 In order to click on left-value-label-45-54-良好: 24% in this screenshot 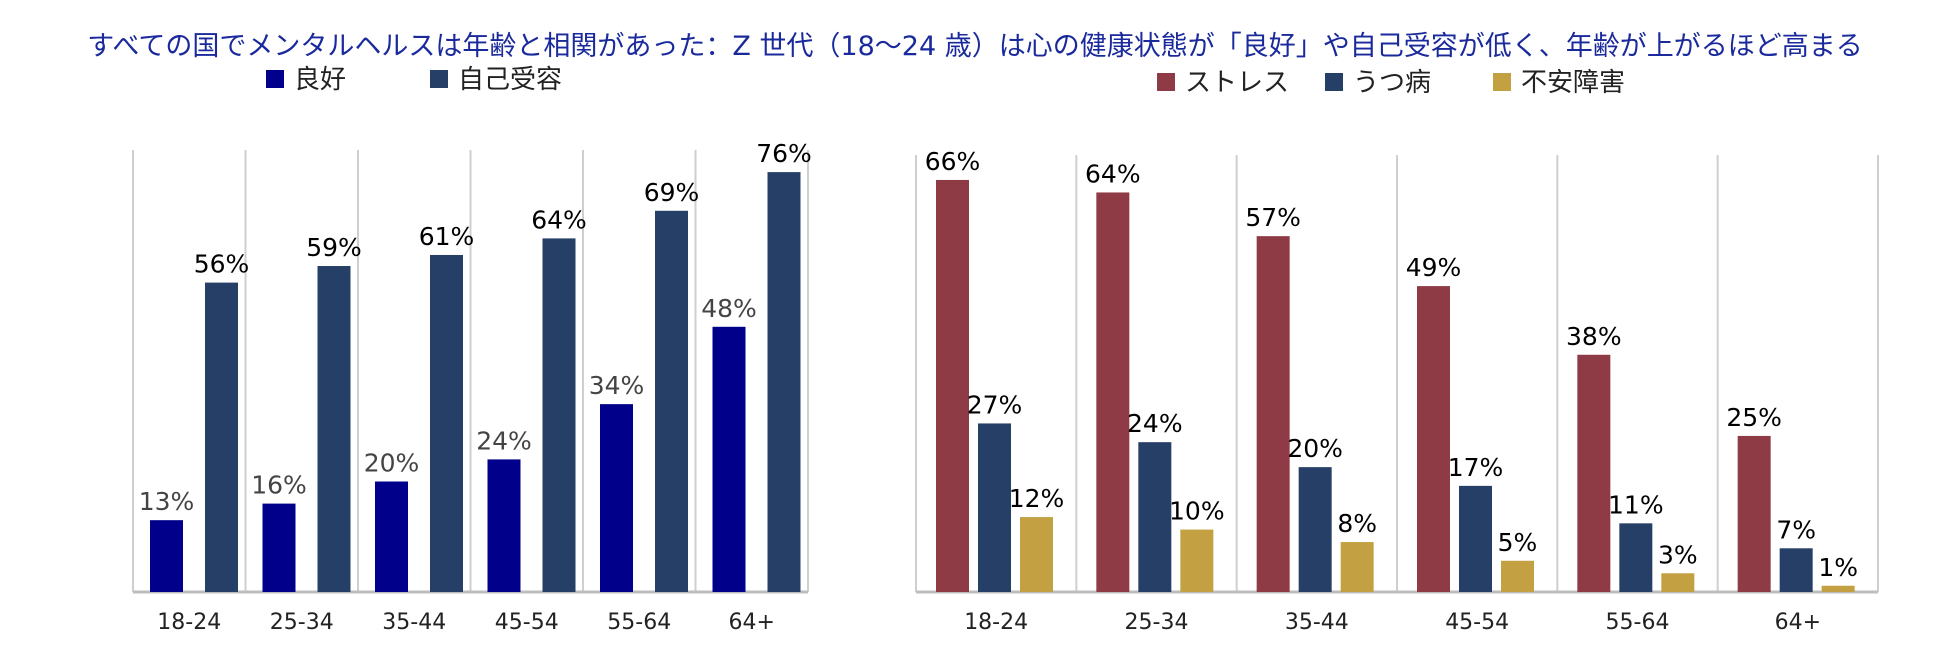, I will do `click(504, 440)`.